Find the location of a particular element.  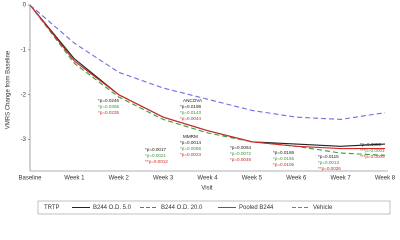

annotation: *p=0.0235 is located at coordinates (109, 112).